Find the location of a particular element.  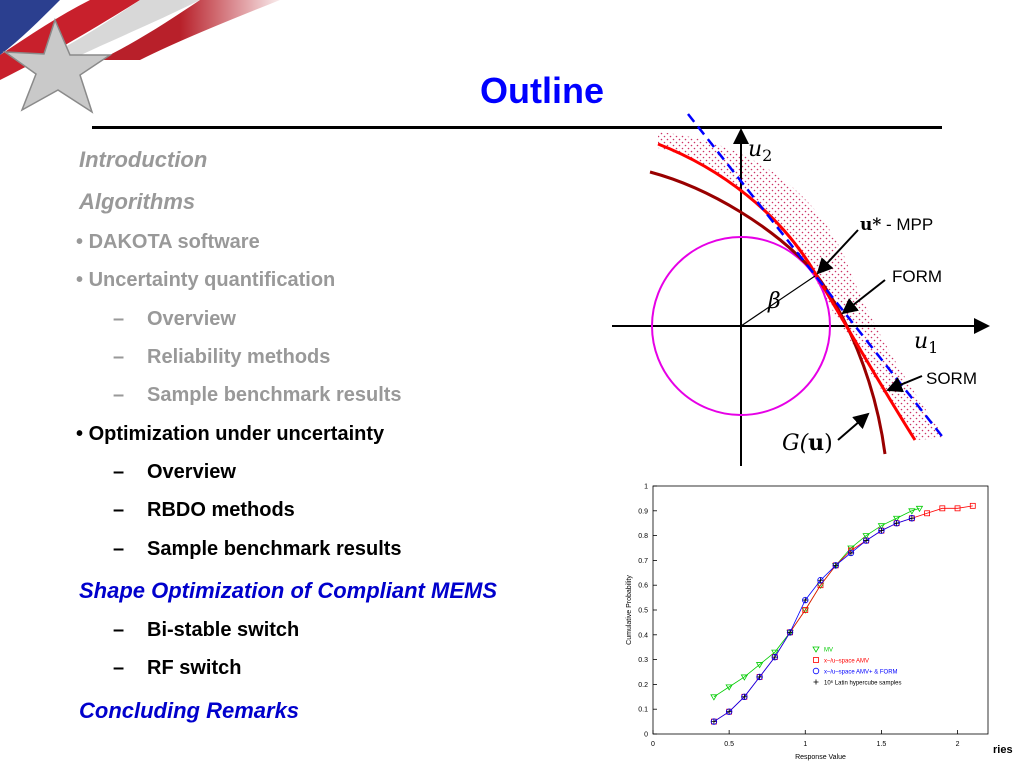

outline-ouu-rbdo-label: RBDO methods is located at coordinates (221, 510).